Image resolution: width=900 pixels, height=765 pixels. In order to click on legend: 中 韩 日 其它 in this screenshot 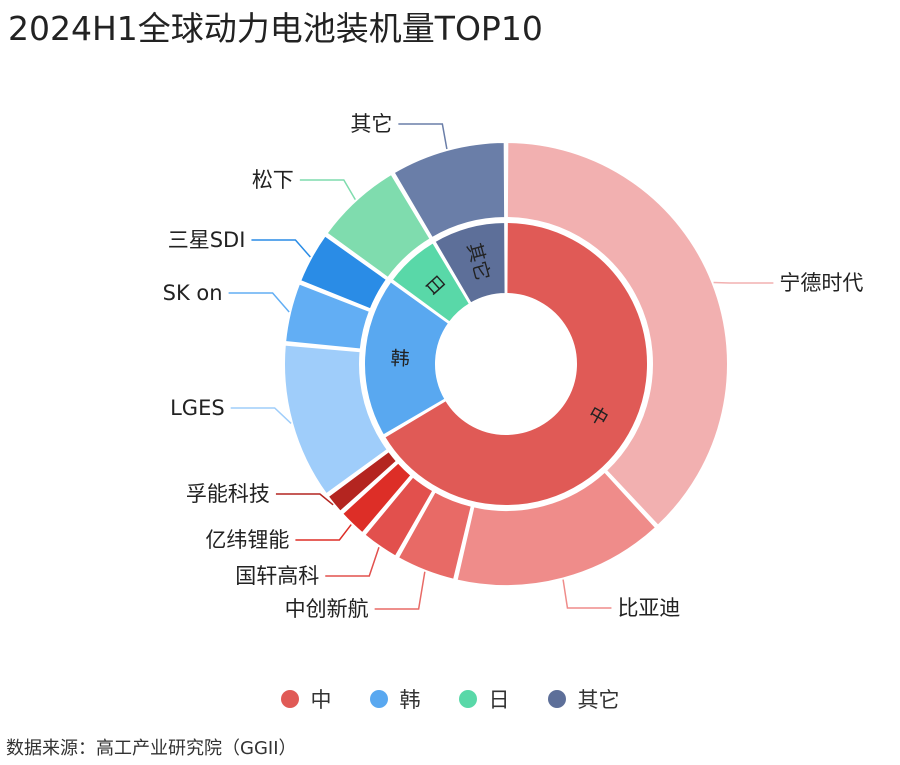, I will do `click(450, 699)`.